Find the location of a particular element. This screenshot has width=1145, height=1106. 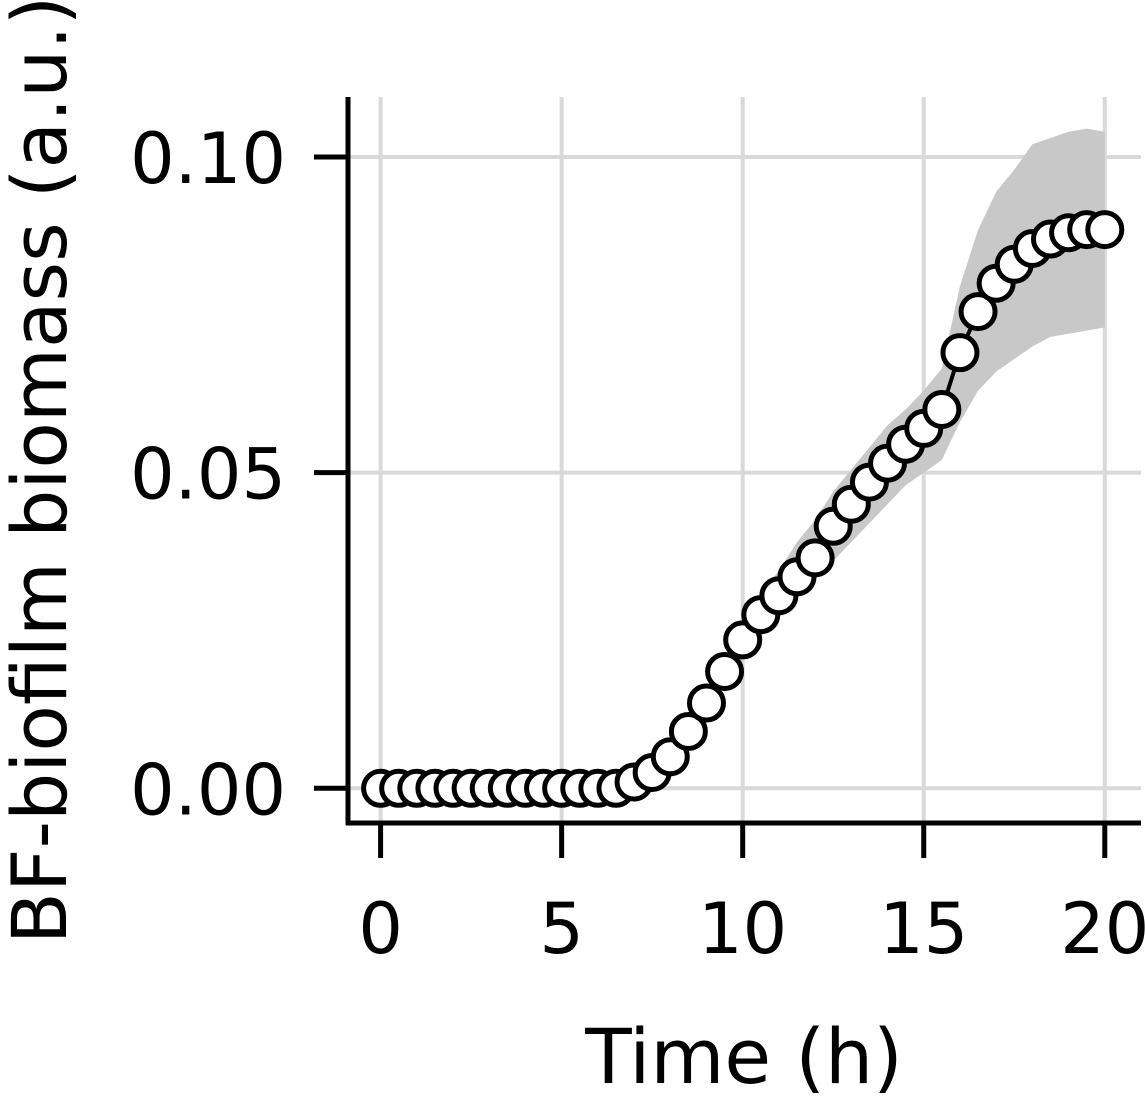

x-tick-label-2: 10 is located at coordinates (742, 929).